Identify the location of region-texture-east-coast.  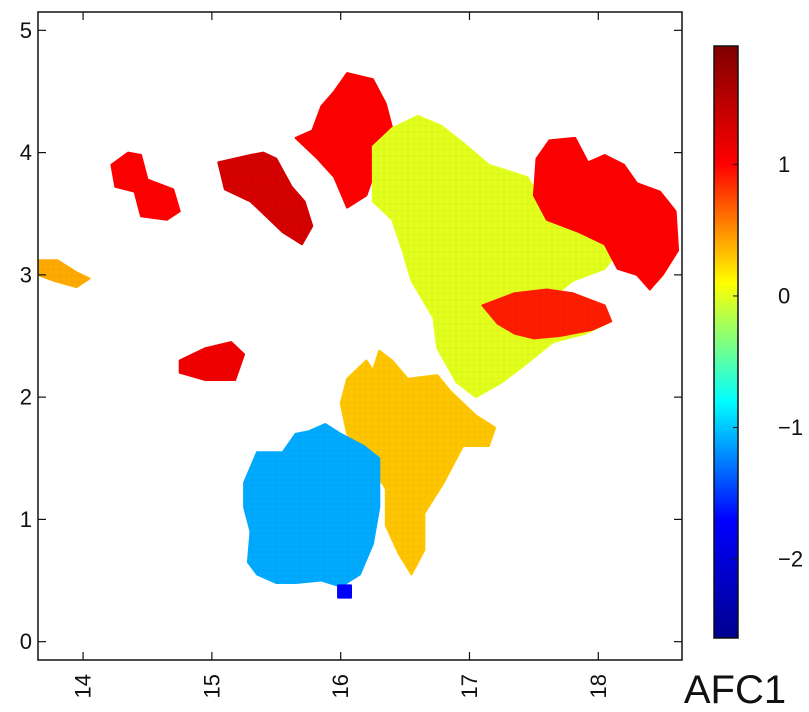
(606, 213).